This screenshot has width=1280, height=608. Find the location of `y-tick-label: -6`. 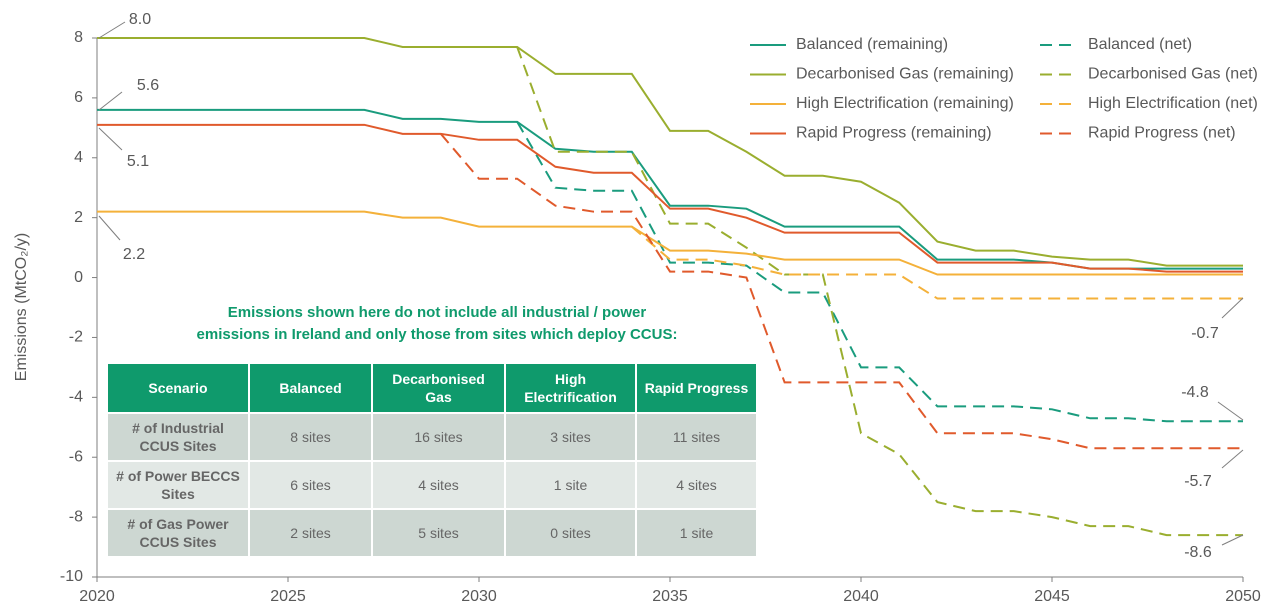

y-tick-label: -6 is located at coordinates (76, 456).